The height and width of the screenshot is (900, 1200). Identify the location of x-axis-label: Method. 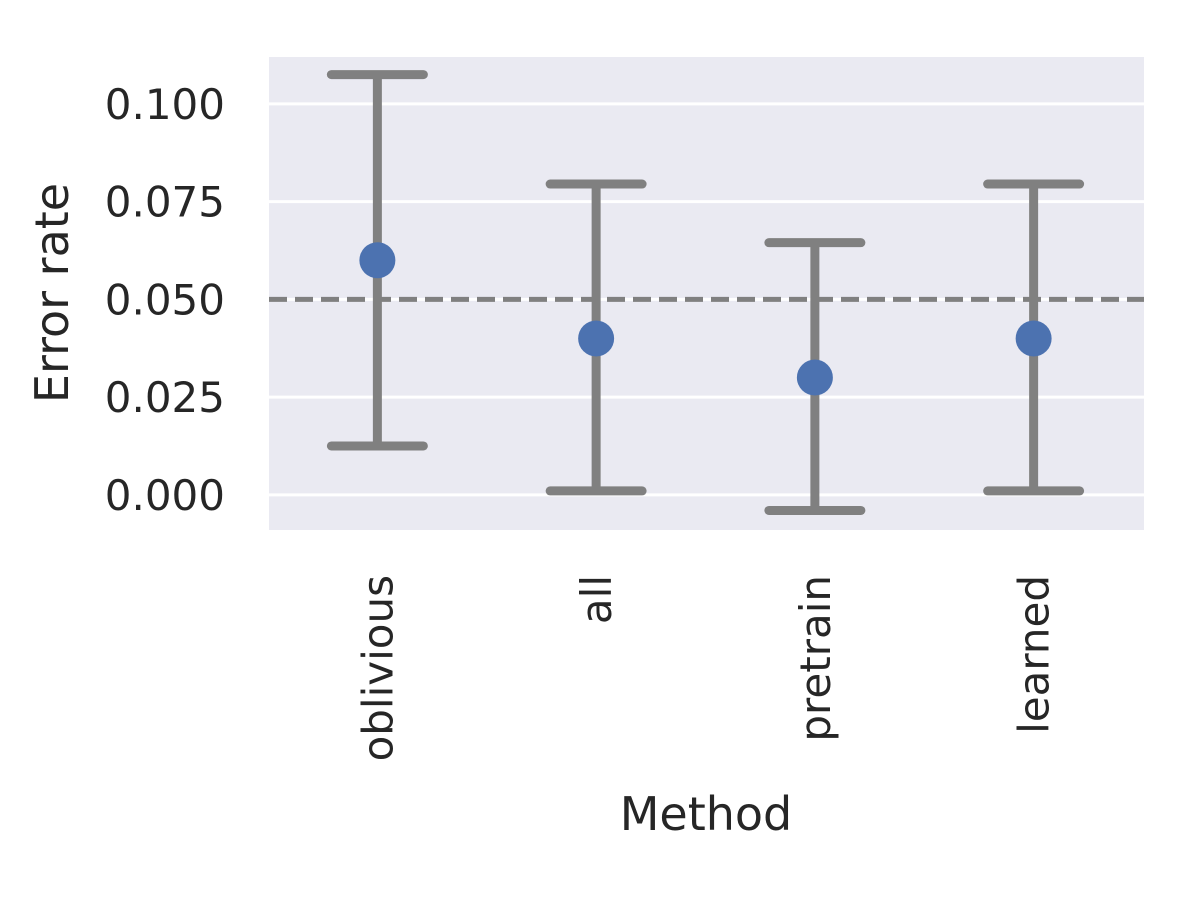
(706, 814).